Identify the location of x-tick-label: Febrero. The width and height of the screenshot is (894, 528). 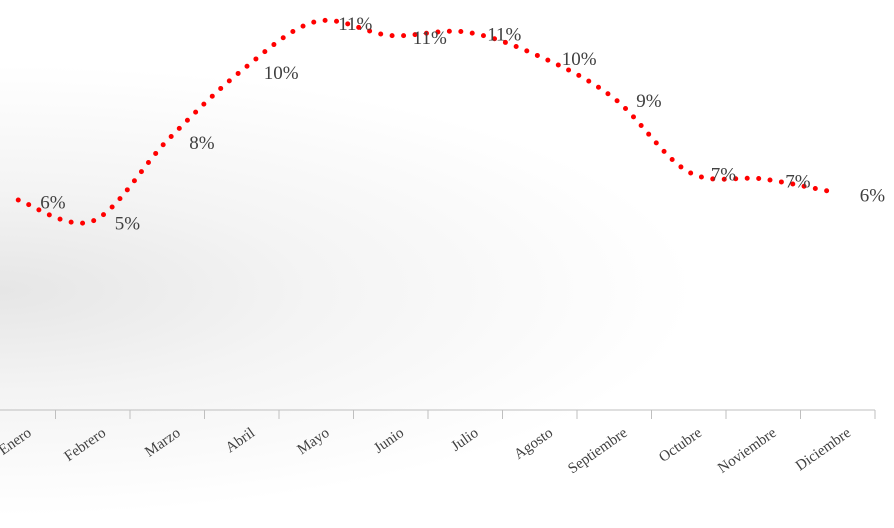
(85, 445).